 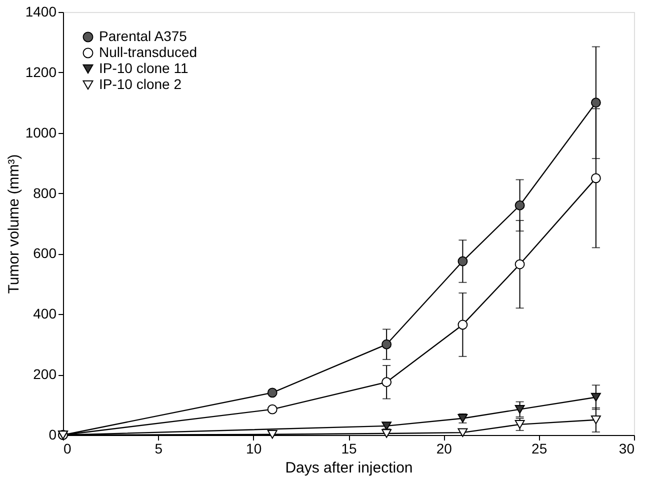 What do you see at coordinates (13, 224) in the screenshot?
I see `y-axis-title: Tumor volume (mm³)` at bounding box center [13, 224].